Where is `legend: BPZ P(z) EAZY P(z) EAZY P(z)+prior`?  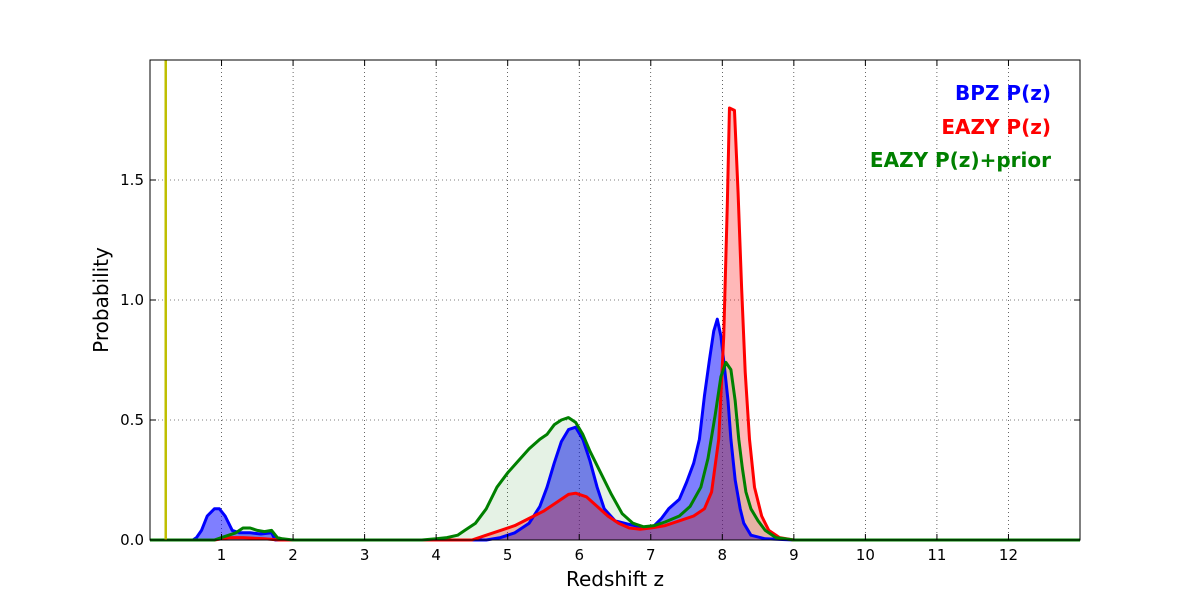 legend: BPZ P(z) EAZY P(z) EAZY P(z)+prior is located at coordinates (960, 126).